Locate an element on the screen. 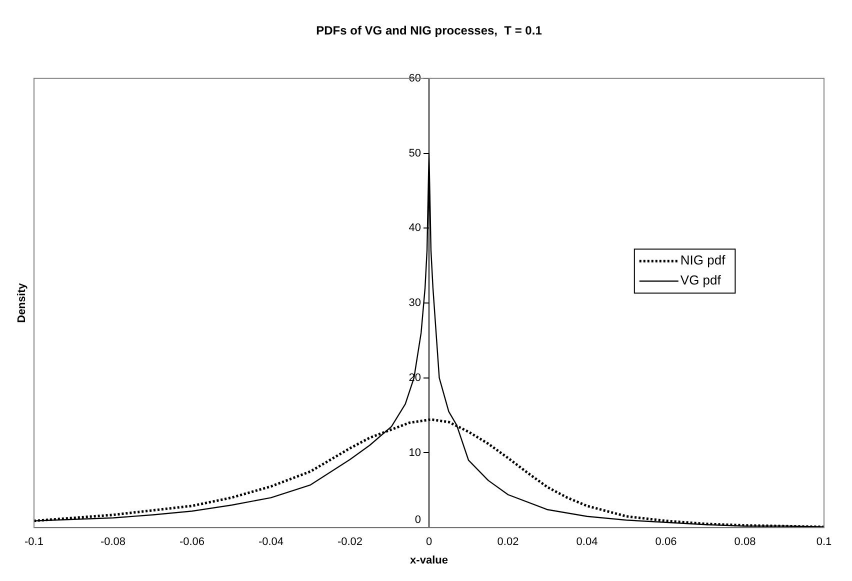 The height and width of the screenshot is (581, 852). x-tick-label: -0.06 is located at coordinates (192, 542).